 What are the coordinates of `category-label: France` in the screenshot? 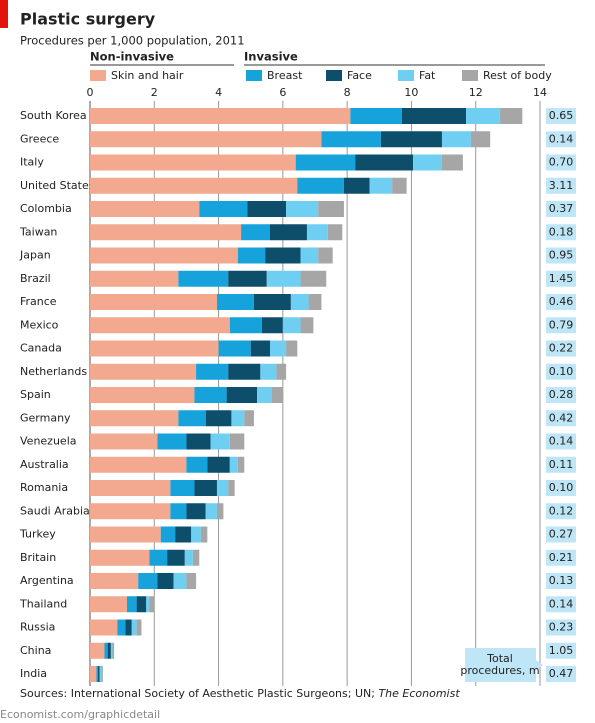 It's located at (38, 301).